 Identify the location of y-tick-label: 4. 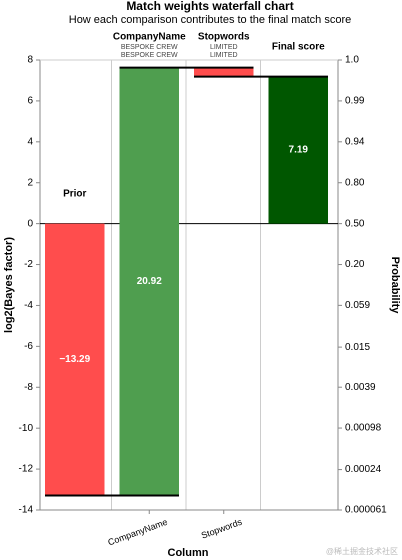
(30, 141).